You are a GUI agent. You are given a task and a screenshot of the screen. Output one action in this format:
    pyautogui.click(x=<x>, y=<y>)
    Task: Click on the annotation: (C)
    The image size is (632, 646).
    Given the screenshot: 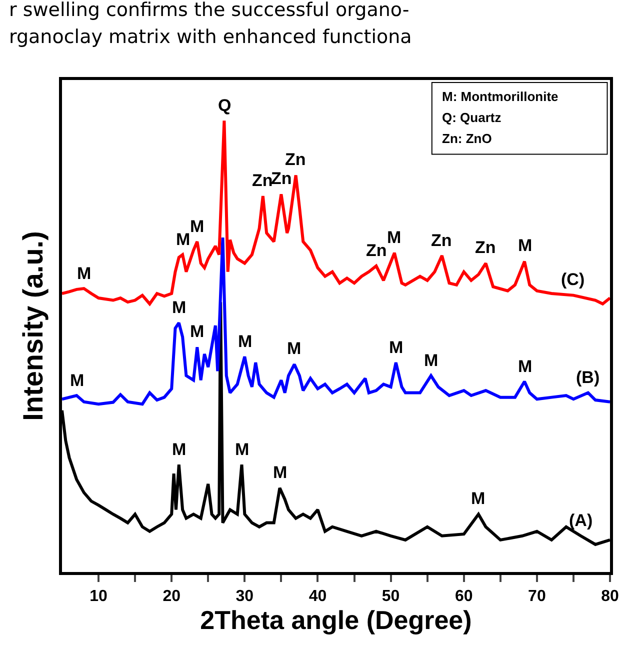 What is the action you would take?
    pyautogui.click(x=573, y=279)
    